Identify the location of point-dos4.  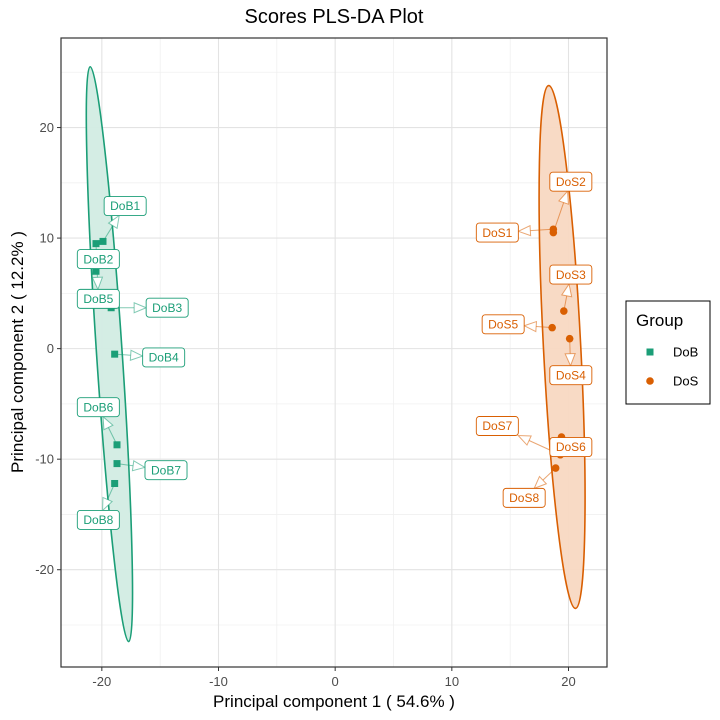
(569, 338).